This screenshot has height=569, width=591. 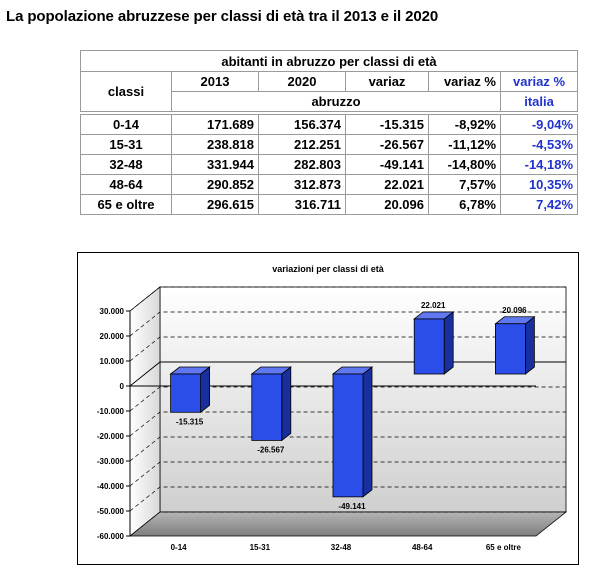 What do you see at coordinates (112, 336) in the screenshot?
I see `y-tick-label: 20.000` at bounding box center [112, 336].